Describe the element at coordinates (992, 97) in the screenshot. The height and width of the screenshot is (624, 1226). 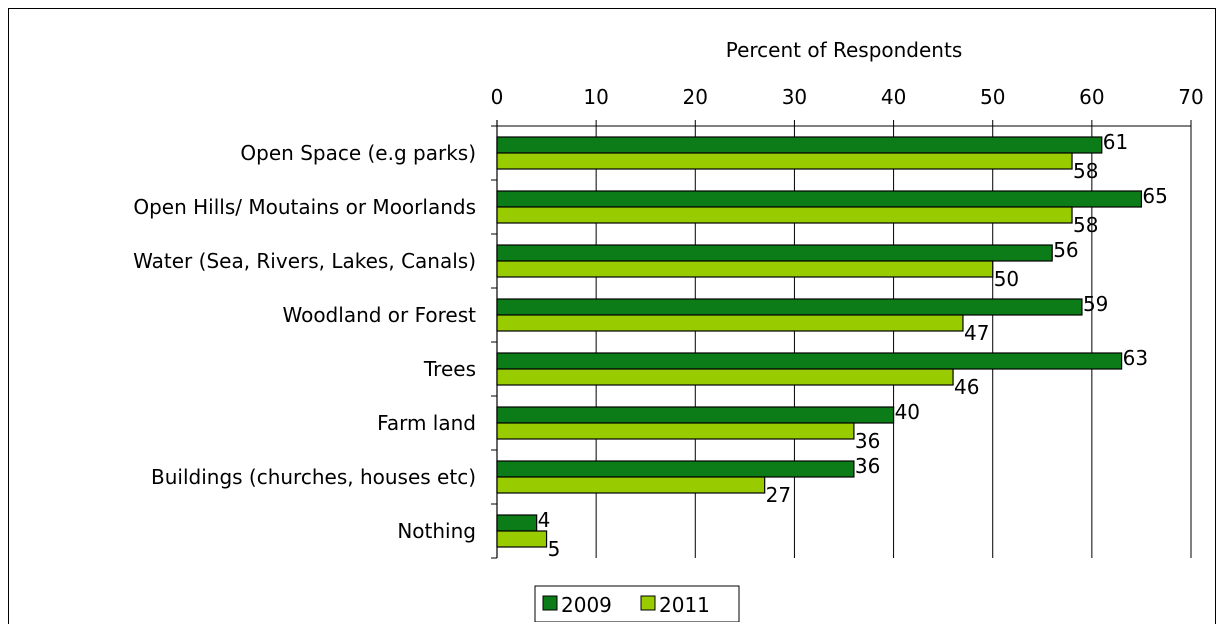
I see `x-tick-label: 50` at that location.